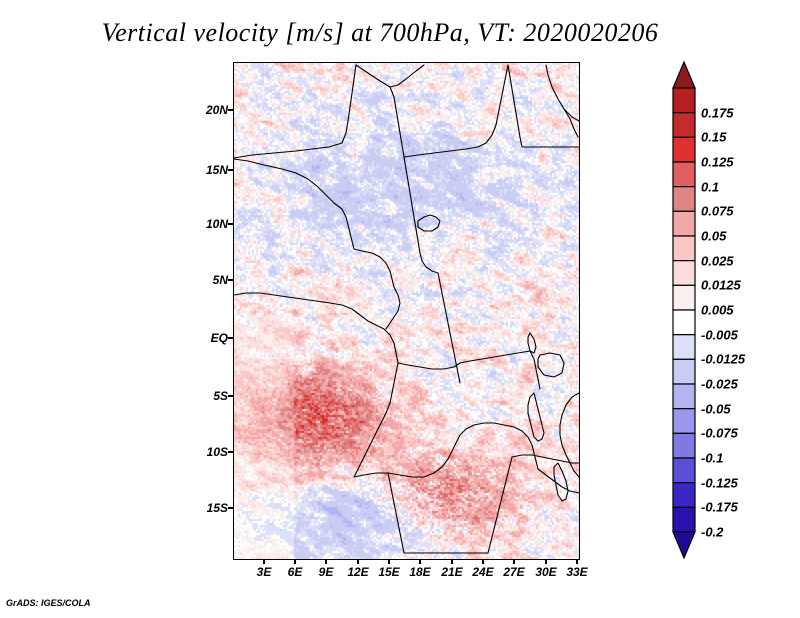  Describe the element at coordinates (230, 508) in the screenshot. I see `y-axis-tick-15s` at that location.